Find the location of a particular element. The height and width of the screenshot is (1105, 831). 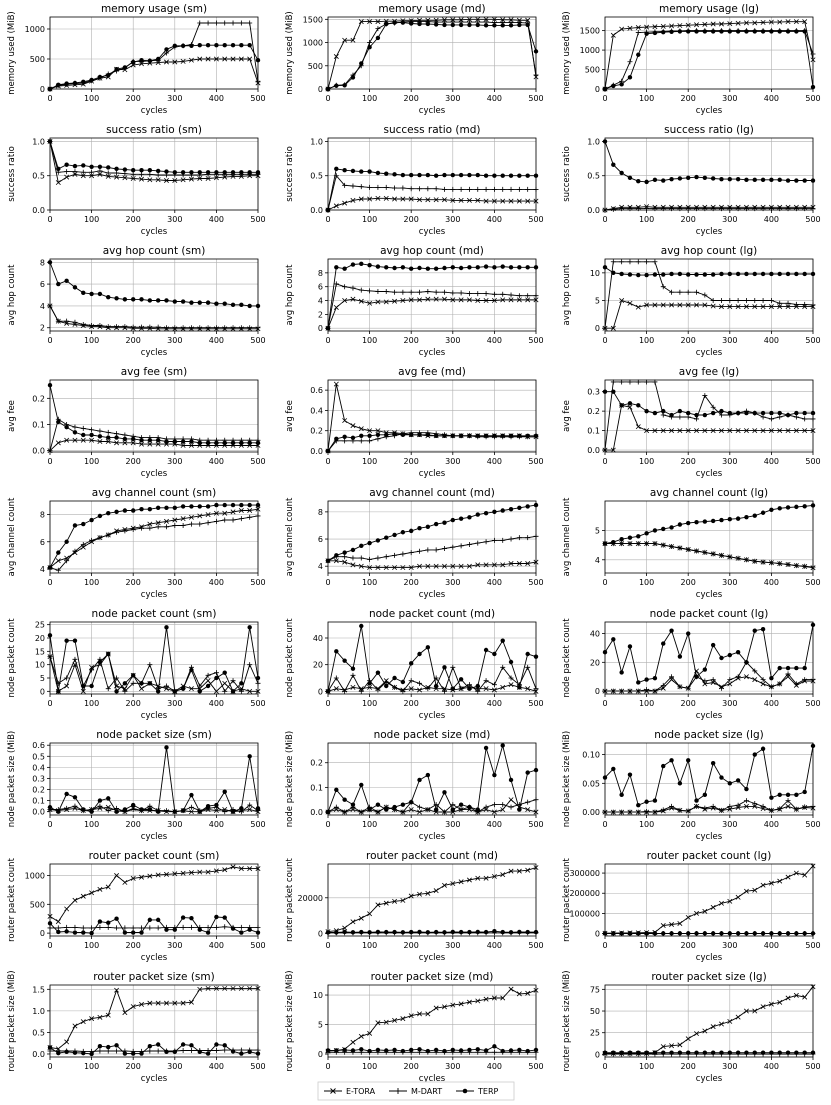

y-tick-label: 8 is located at coordinates (320, 273).